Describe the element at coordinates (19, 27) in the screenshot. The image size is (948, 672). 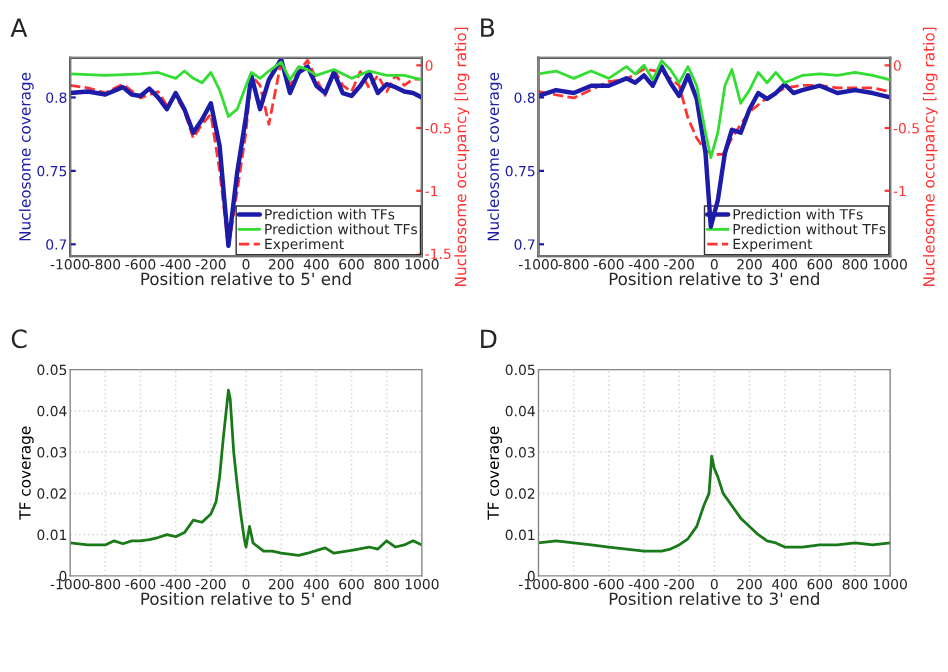
I see `chart-title: A` at that location.